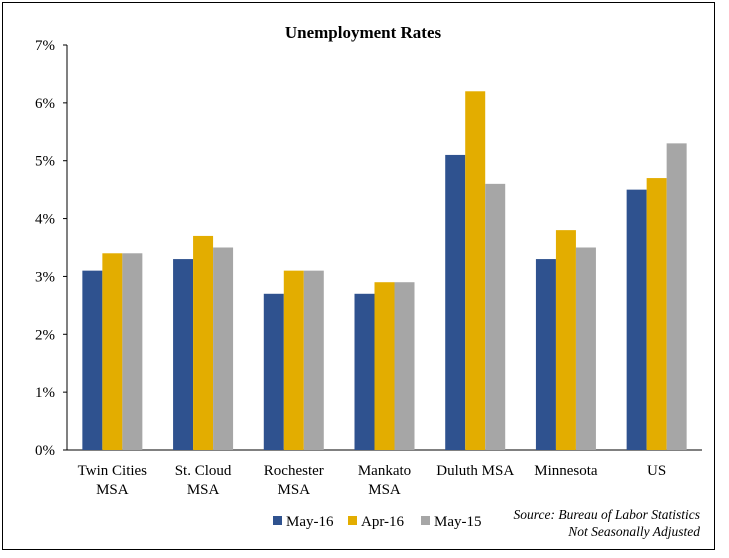 The image size is (729, 558). What do you see at coordinates (45, 335) in the screenshot?
I see `y-tick-label: 2%` at bounding box center [45, 335].